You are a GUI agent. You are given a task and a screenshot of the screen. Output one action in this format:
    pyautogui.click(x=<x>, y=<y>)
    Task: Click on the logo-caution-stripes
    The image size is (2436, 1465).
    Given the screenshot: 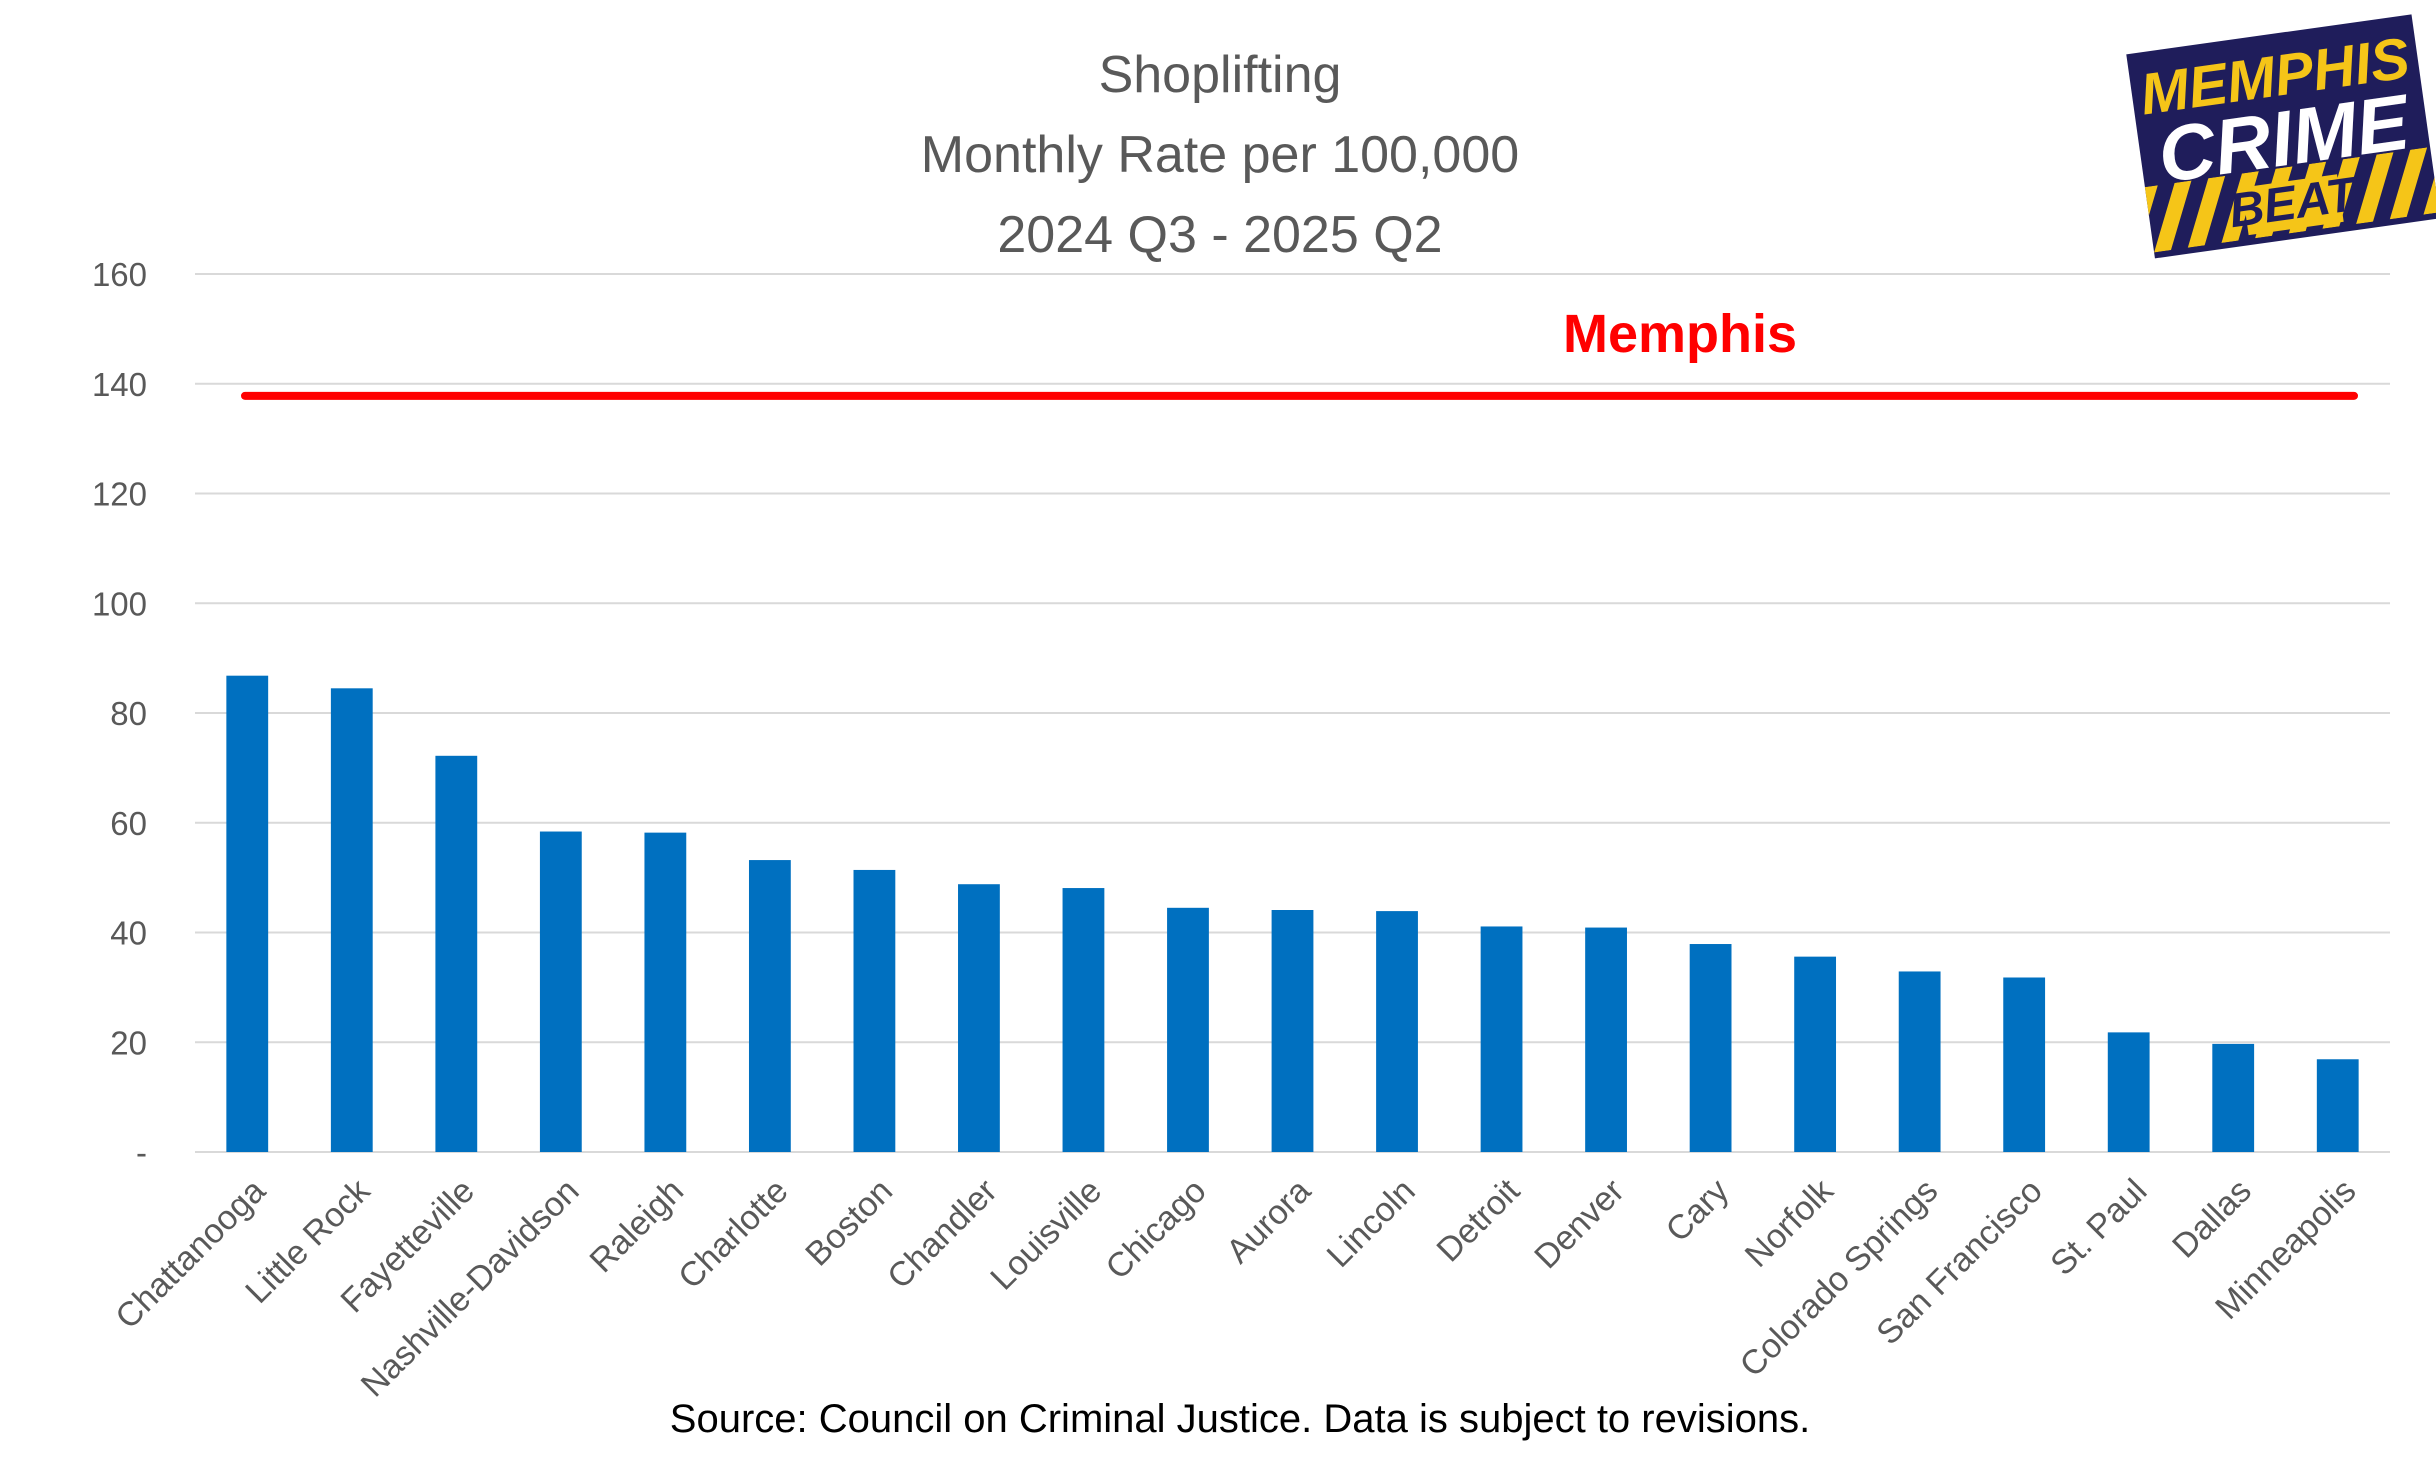 What is the action you would take?
    pyautogui.click(x=2257, y=204)
    